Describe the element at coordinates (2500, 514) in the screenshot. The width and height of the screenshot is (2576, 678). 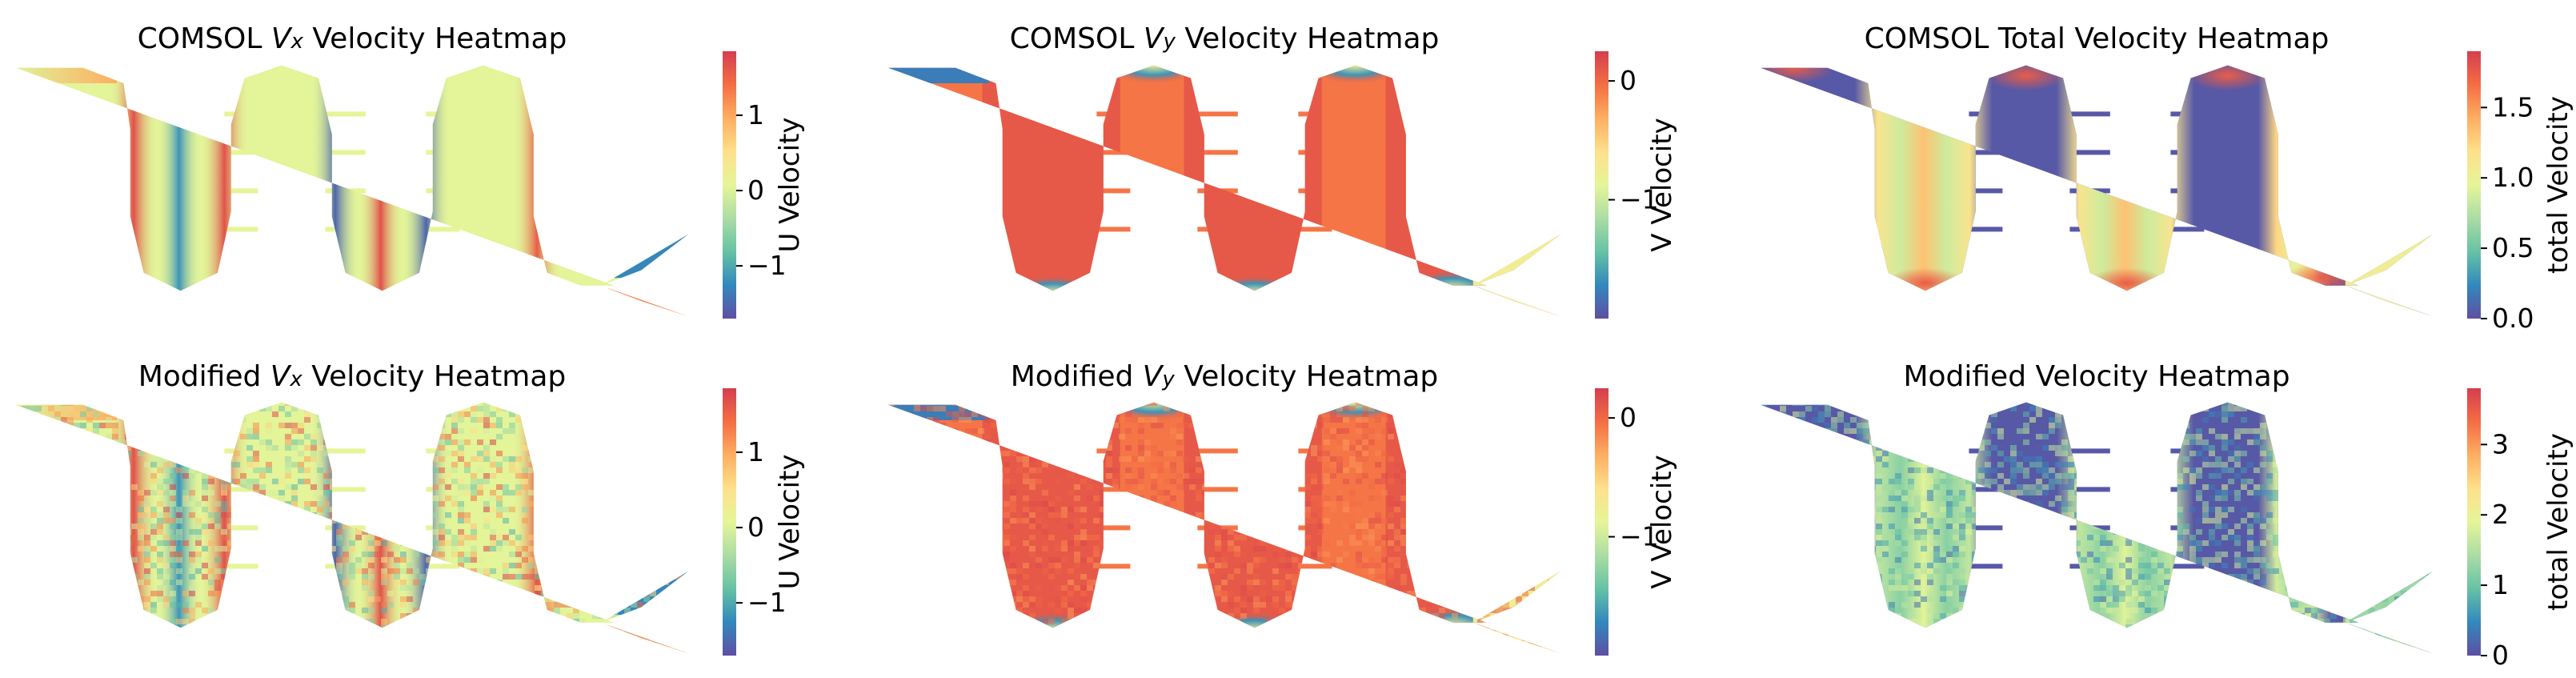
I see `colorbar-tick-label: 2` at that location.